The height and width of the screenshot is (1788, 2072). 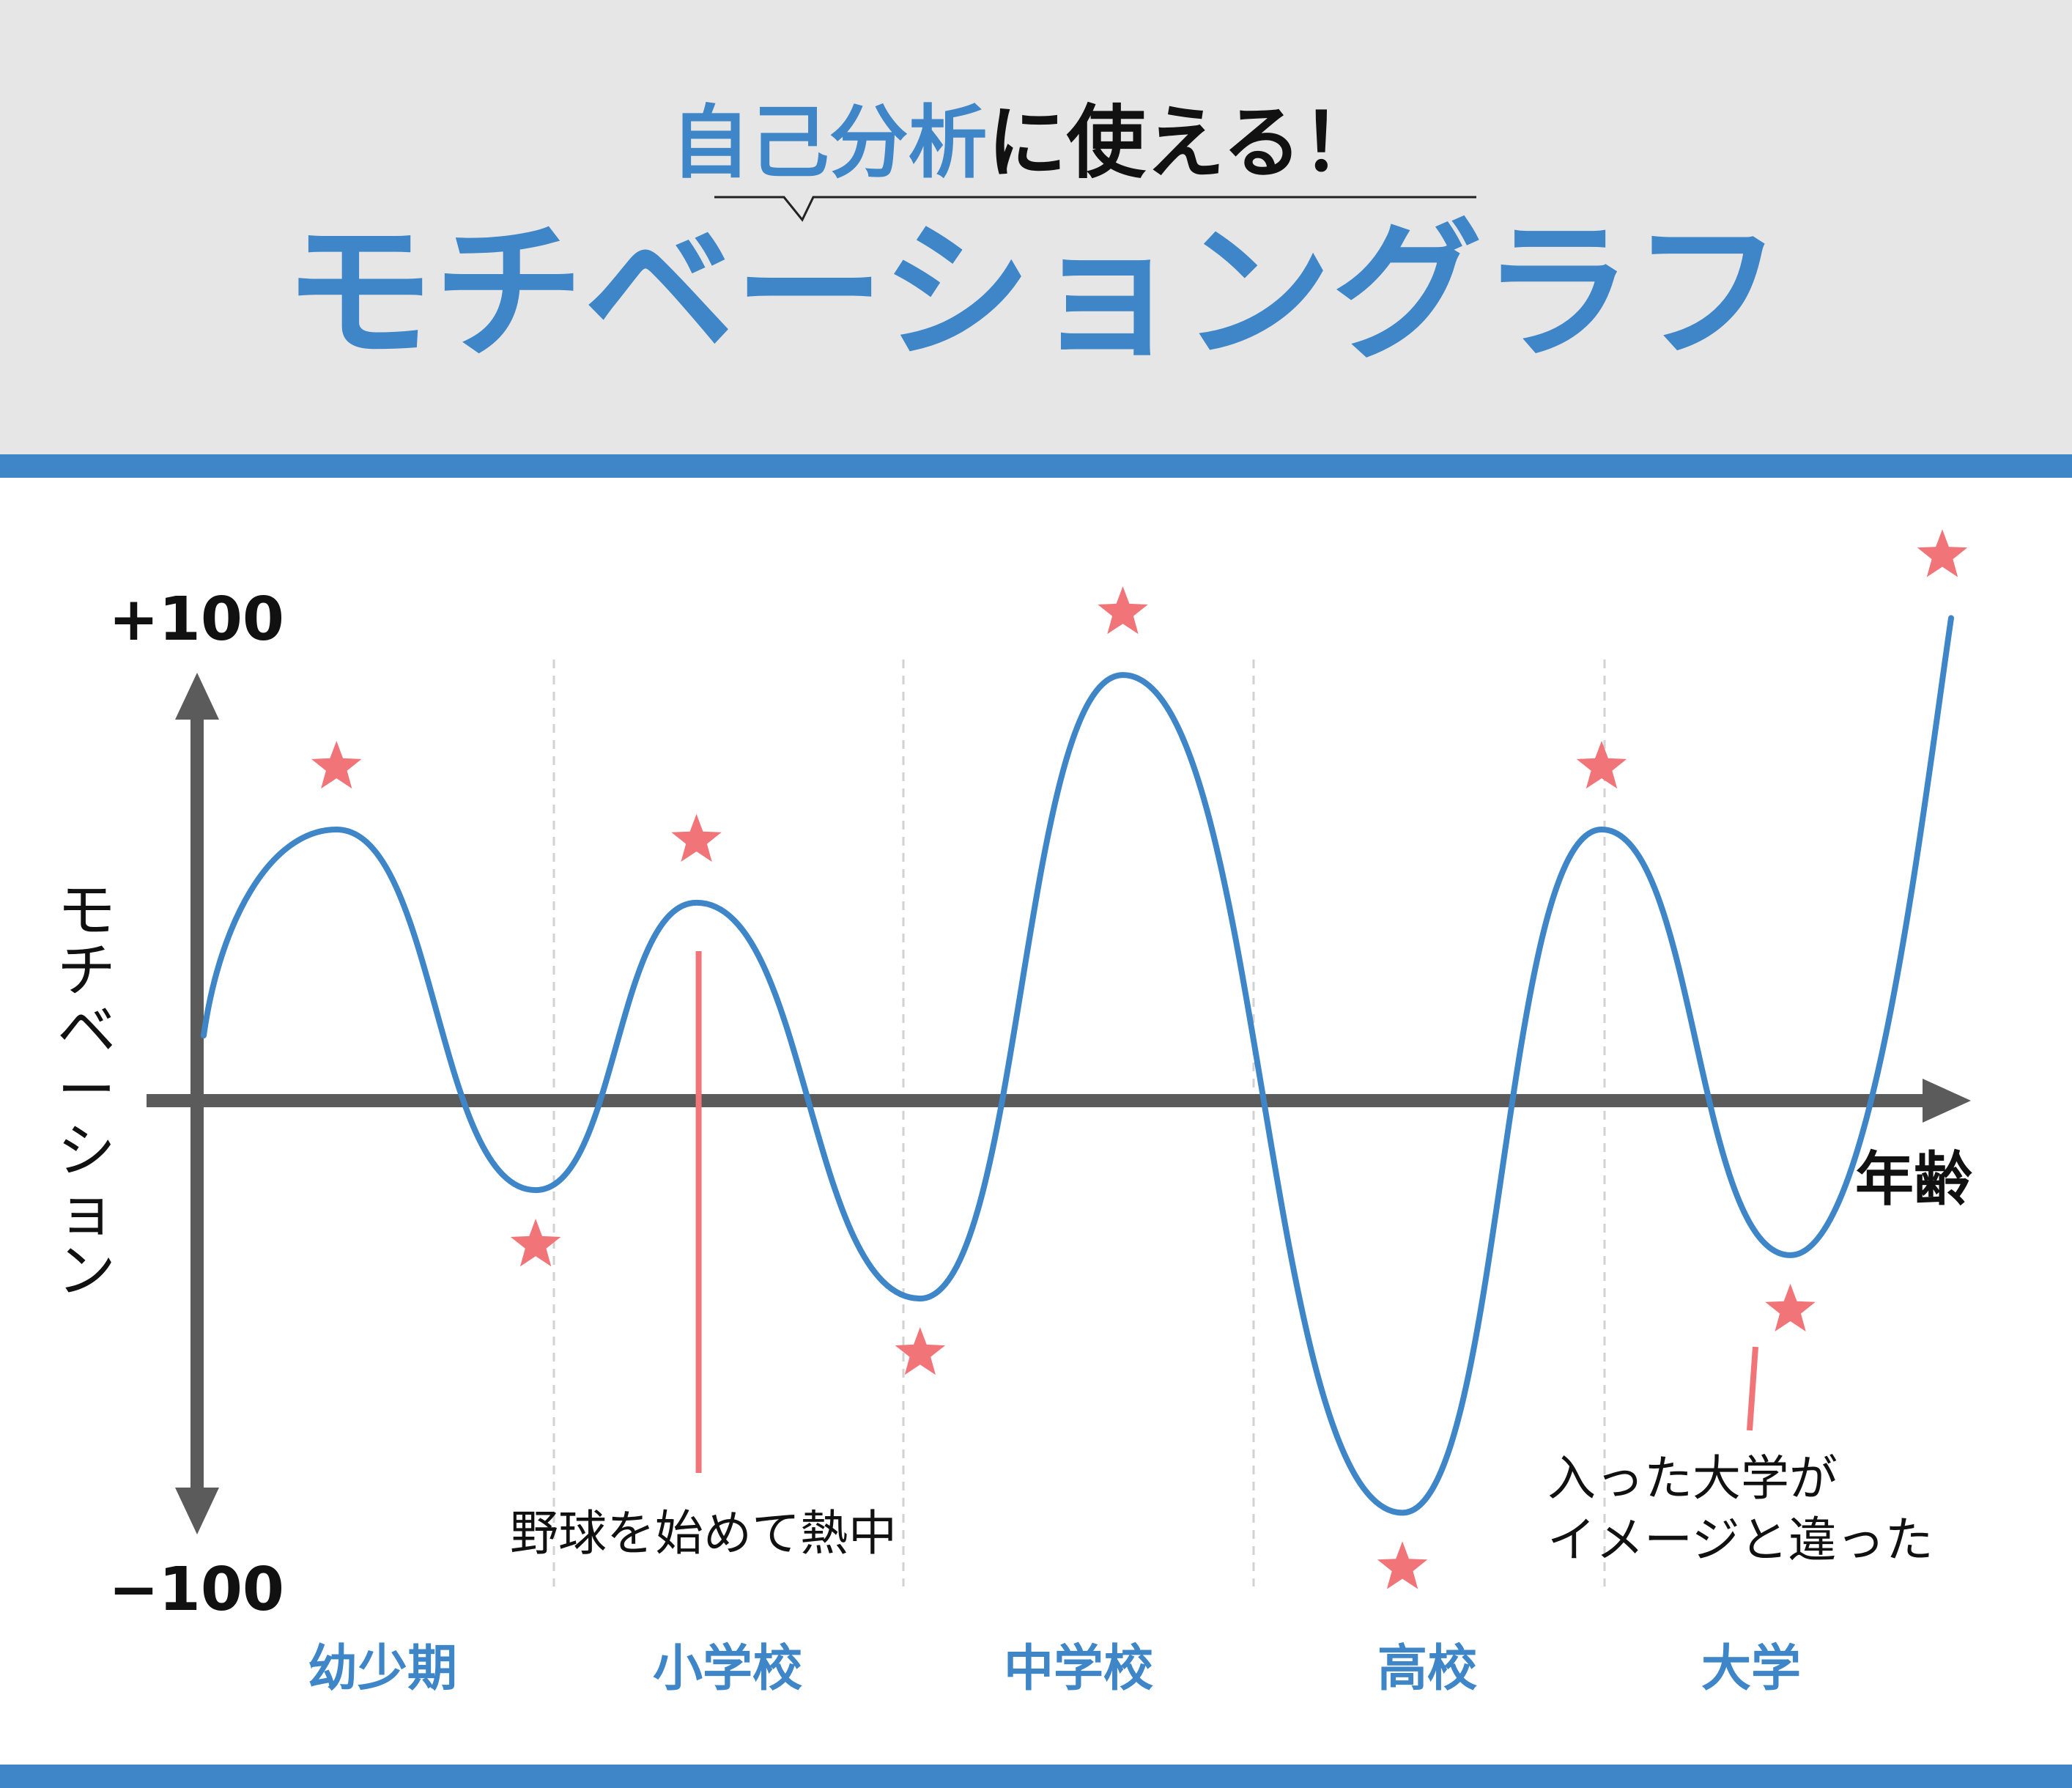 What do you see at coordinates (1037, 1100) in the screenshot?
I see `x-axis-line` at bounding box center [1037, 1100].